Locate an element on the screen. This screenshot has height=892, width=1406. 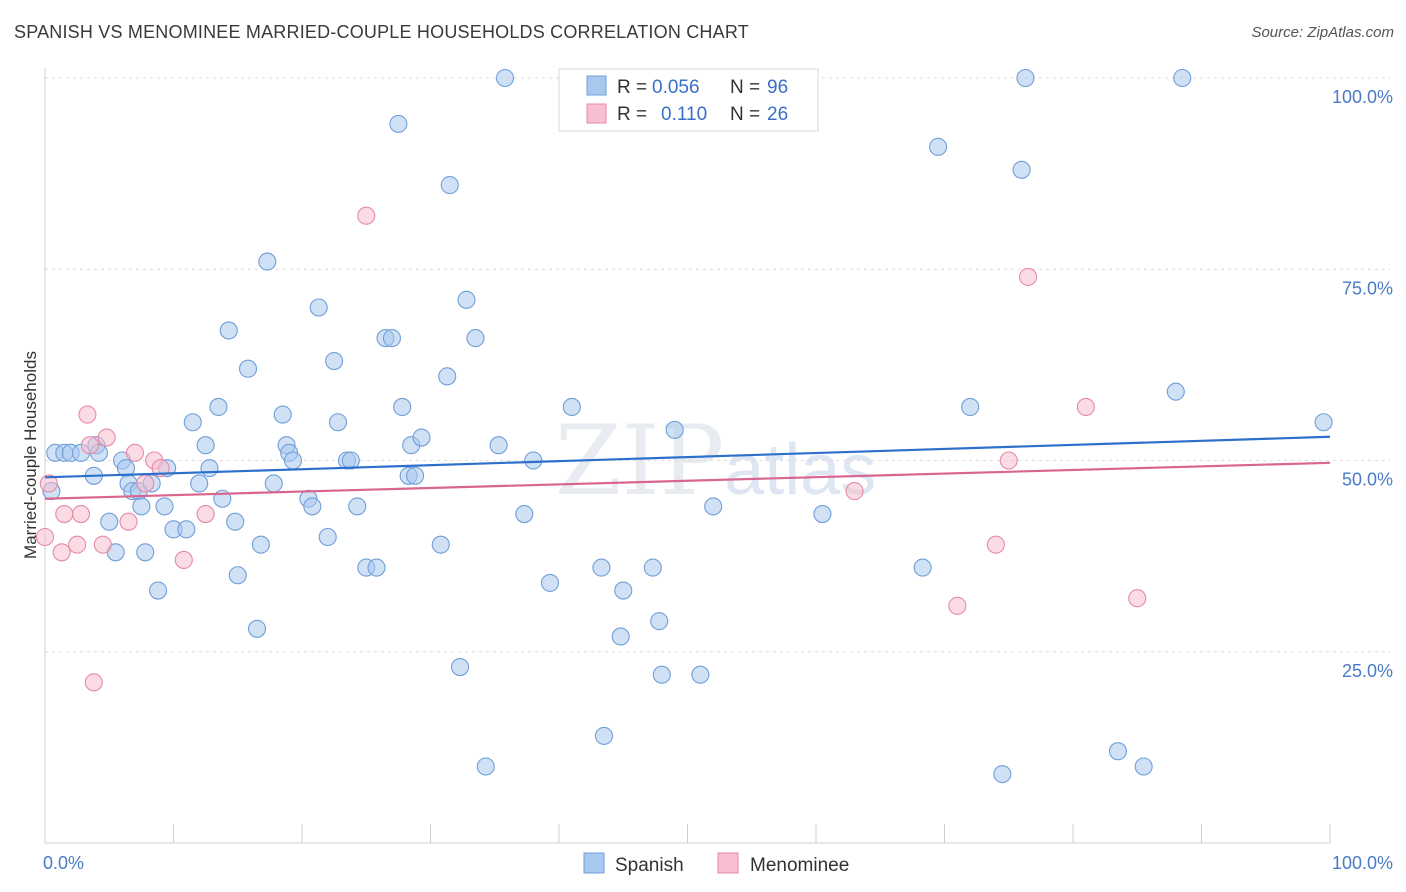
legend-r-value: 0.110 is located at coordinates (684, 114).